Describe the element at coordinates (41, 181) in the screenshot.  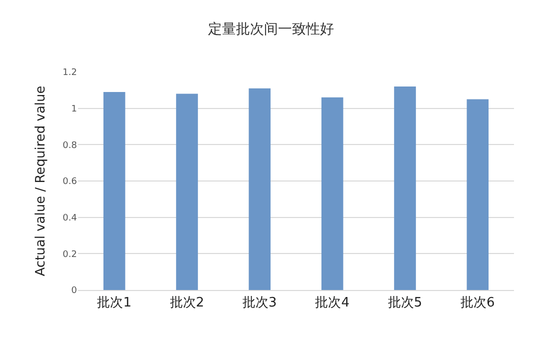
I see `y-axis-title: Actual value / Required value` at that location.